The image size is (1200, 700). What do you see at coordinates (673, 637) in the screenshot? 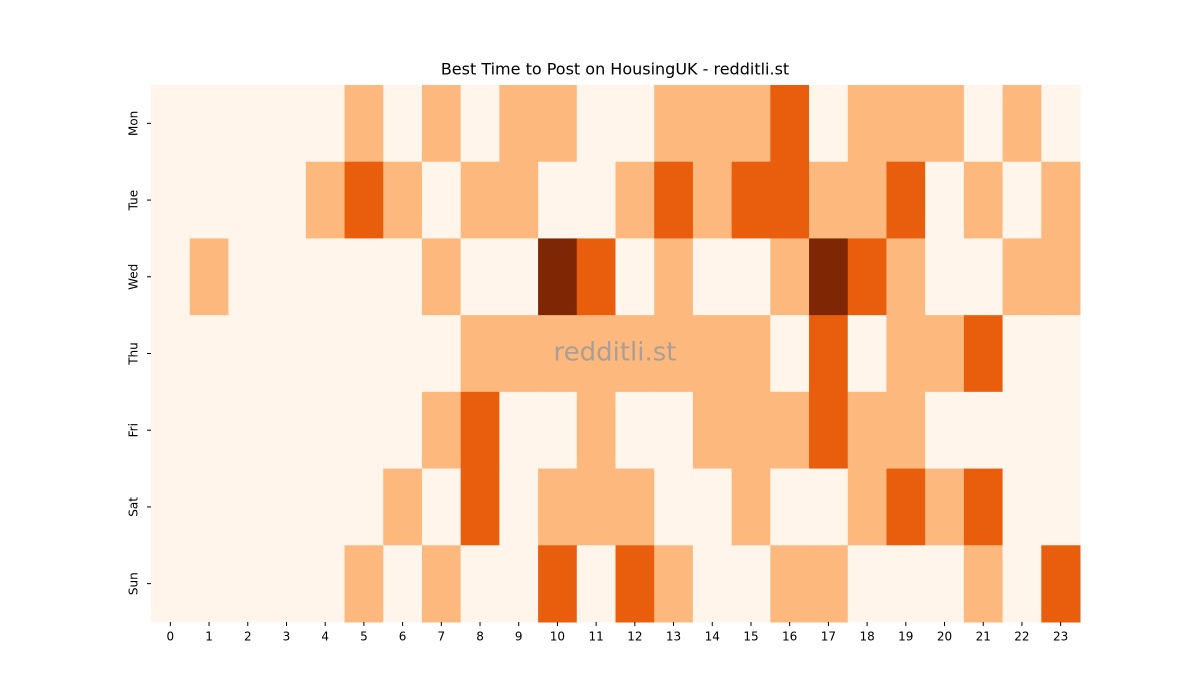
I see `x-tick-label: 13` at bounding box center [673, 637].